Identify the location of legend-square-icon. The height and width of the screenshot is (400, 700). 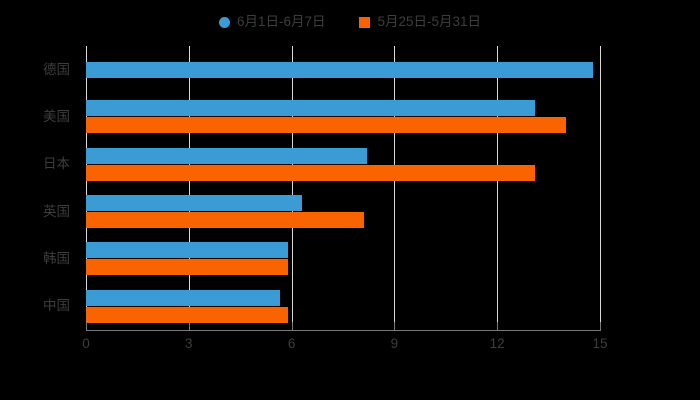
(365, 22).